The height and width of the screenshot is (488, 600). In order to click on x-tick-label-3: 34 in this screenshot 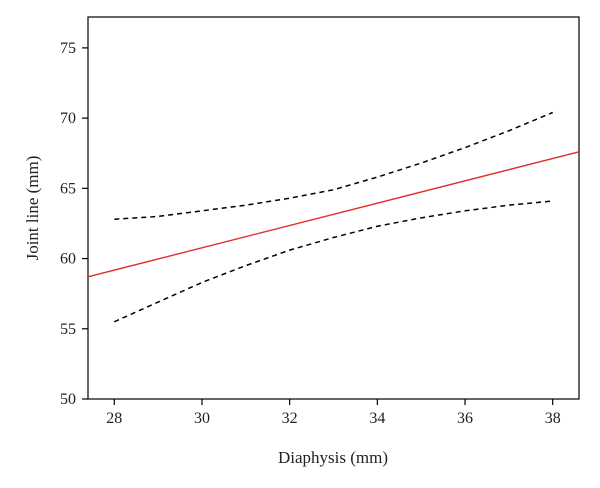, I will do `click(377, 418)`.